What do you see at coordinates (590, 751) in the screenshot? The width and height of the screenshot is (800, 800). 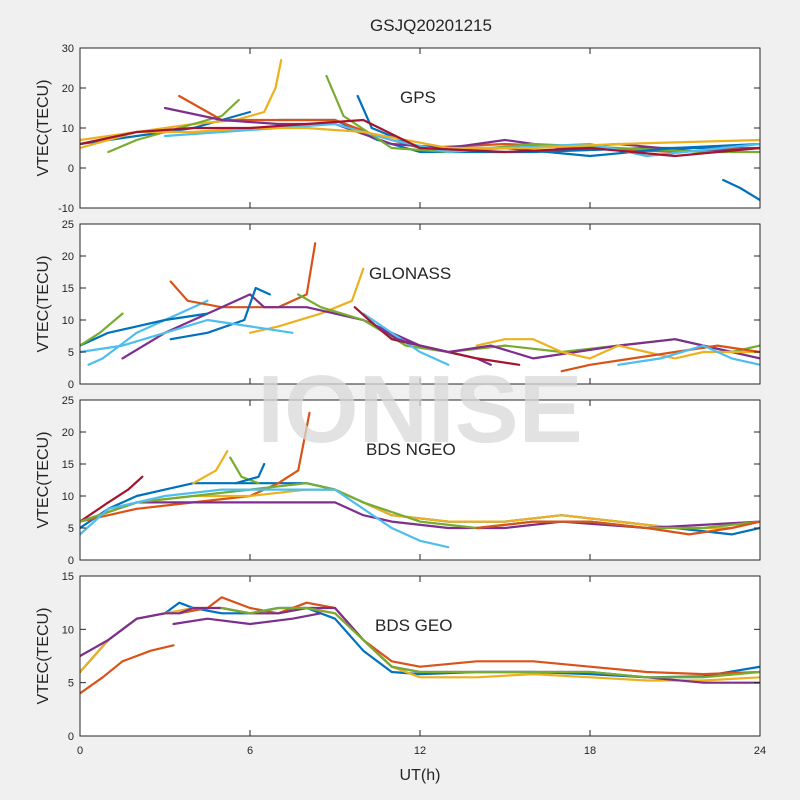 I see `x-tick-label: 18` at bounding box center [590, 751].